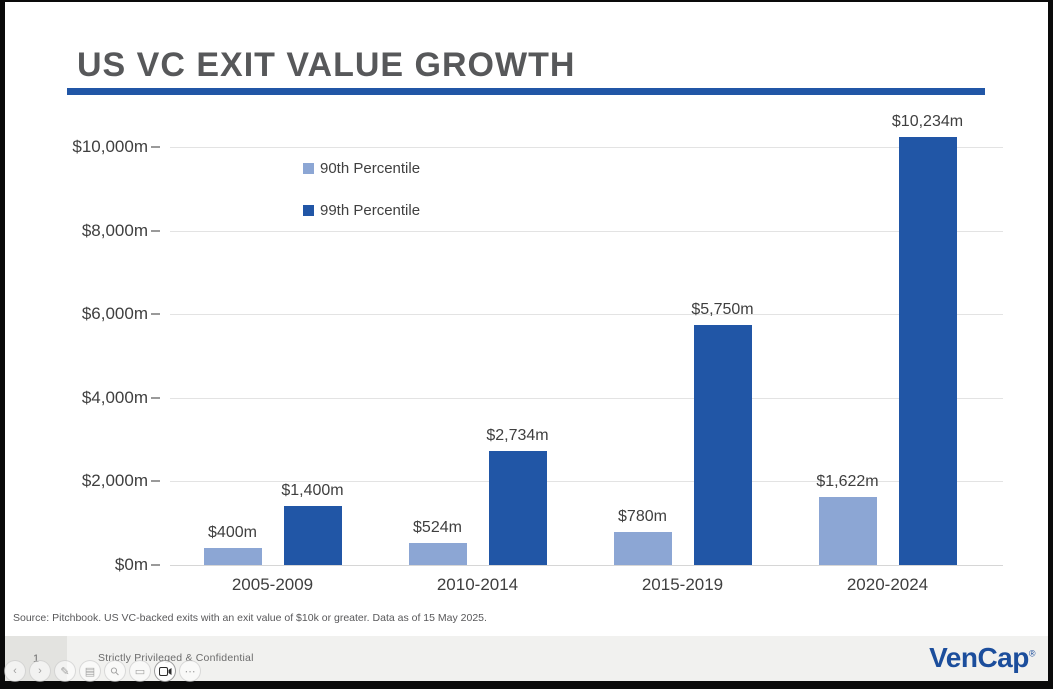 The image size is (1053, 689). I want to click on bar-value-label: $400m, so click(232, 533).